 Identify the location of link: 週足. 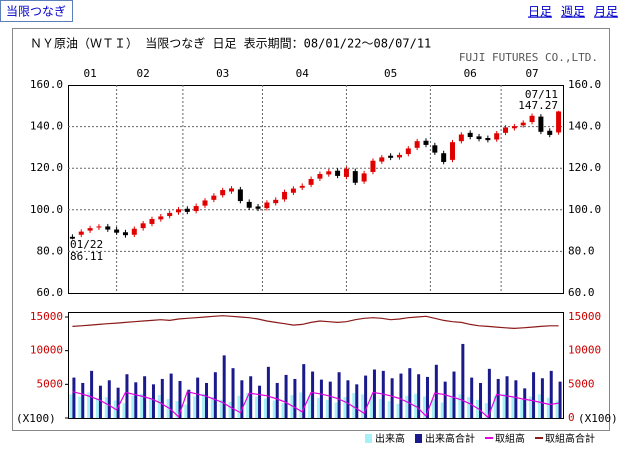
(573, 12).